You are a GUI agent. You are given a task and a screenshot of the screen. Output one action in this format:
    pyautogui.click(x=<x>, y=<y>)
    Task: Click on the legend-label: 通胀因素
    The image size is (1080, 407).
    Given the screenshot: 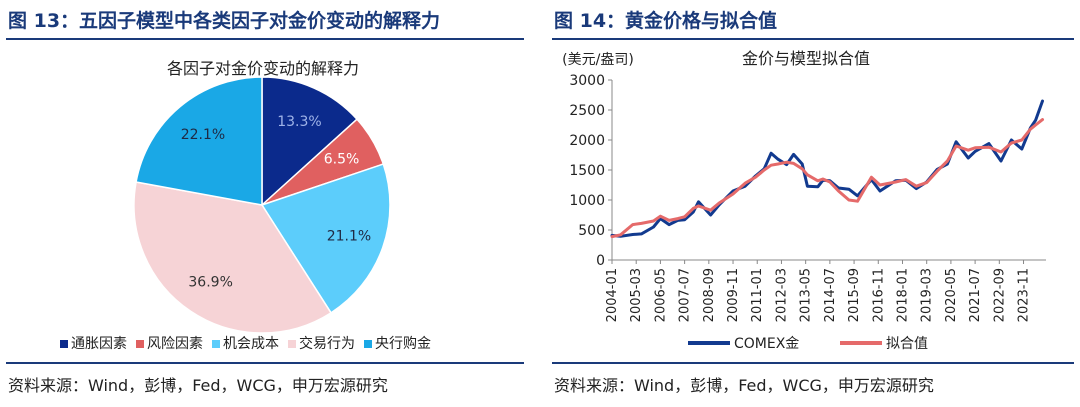 What is the action you would take?
    pyautogui.click(x=99, y=344)
    